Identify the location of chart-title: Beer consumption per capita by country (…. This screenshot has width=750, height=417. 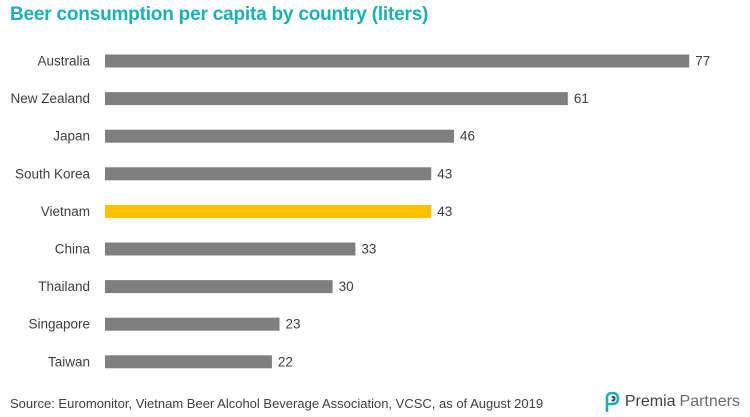
(219, 14).